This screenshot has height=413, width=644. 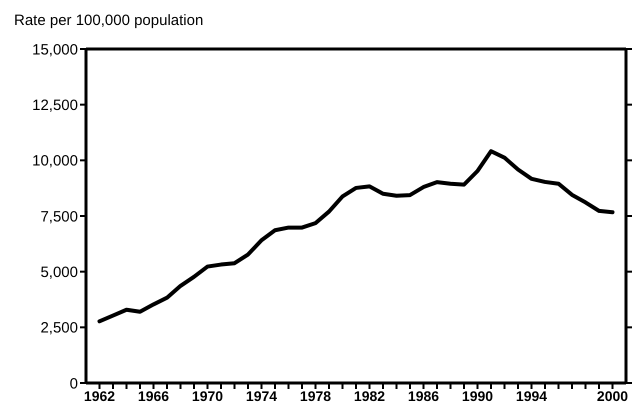 I want to click on x-tick-label: 2000, so click(x=612, y=396).